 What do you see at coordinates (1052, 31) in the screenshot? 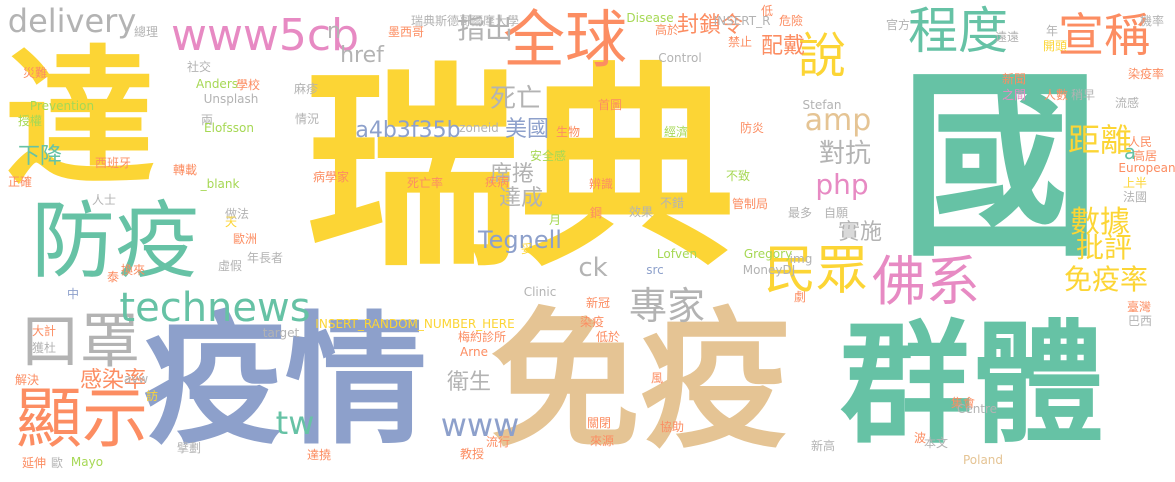
I see `cloud-word: 年` at bounding box center [1052, 31].